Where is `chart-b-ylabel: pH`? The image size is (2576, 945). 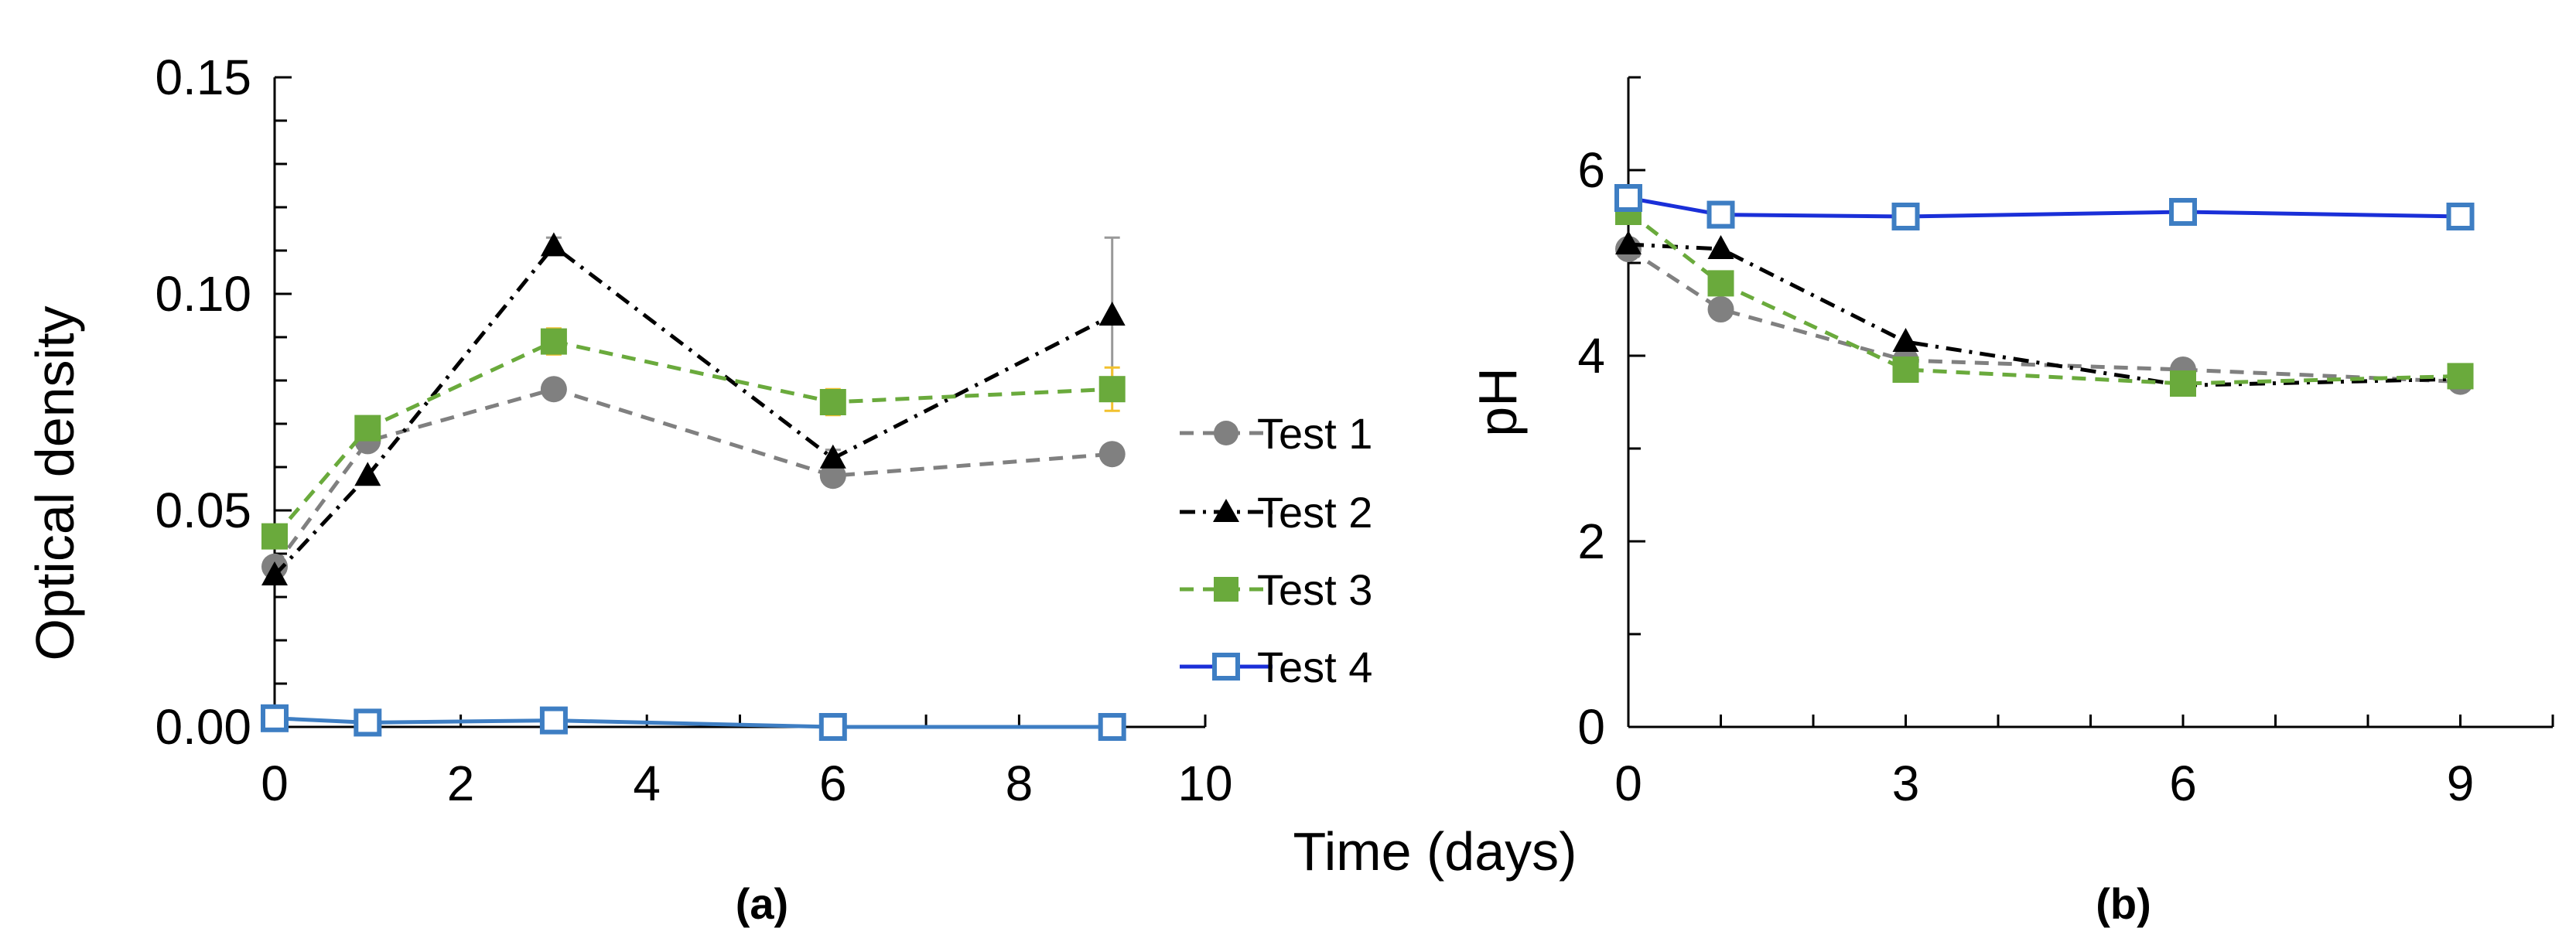 chart-b-ylabel: pH is located at coordinates (1497, 401).